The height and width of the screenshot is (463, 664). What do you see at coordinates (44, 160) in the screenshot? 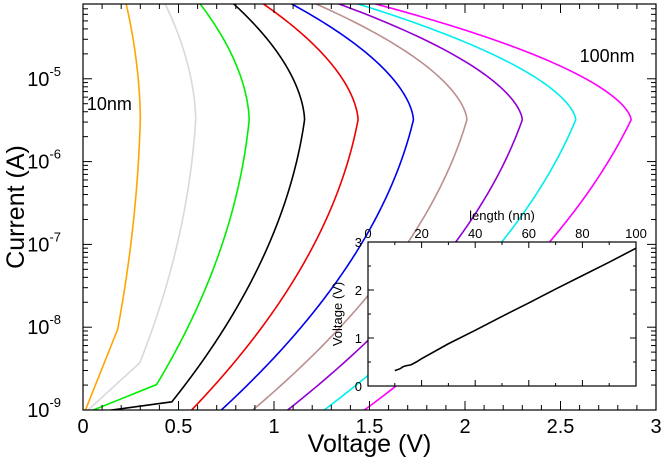
I see `y-tick-label: 10⁻⁶` at bounding box center [44, 160].